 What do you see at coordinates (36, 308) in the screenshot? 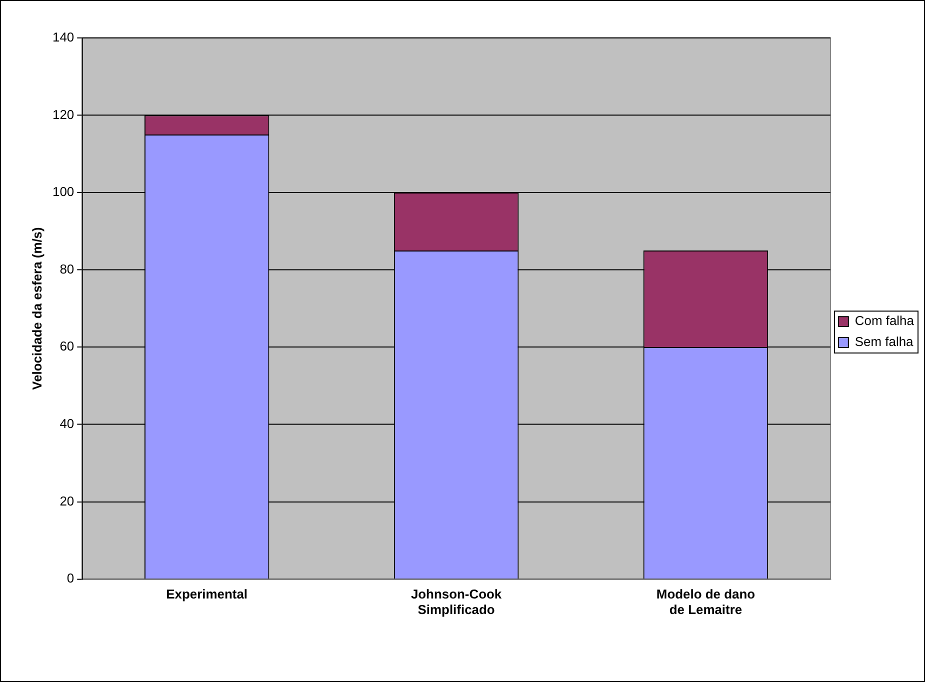
I see `y-axis-title: Velocidade da esfera (m/s)` at bounding box center [36, 308].